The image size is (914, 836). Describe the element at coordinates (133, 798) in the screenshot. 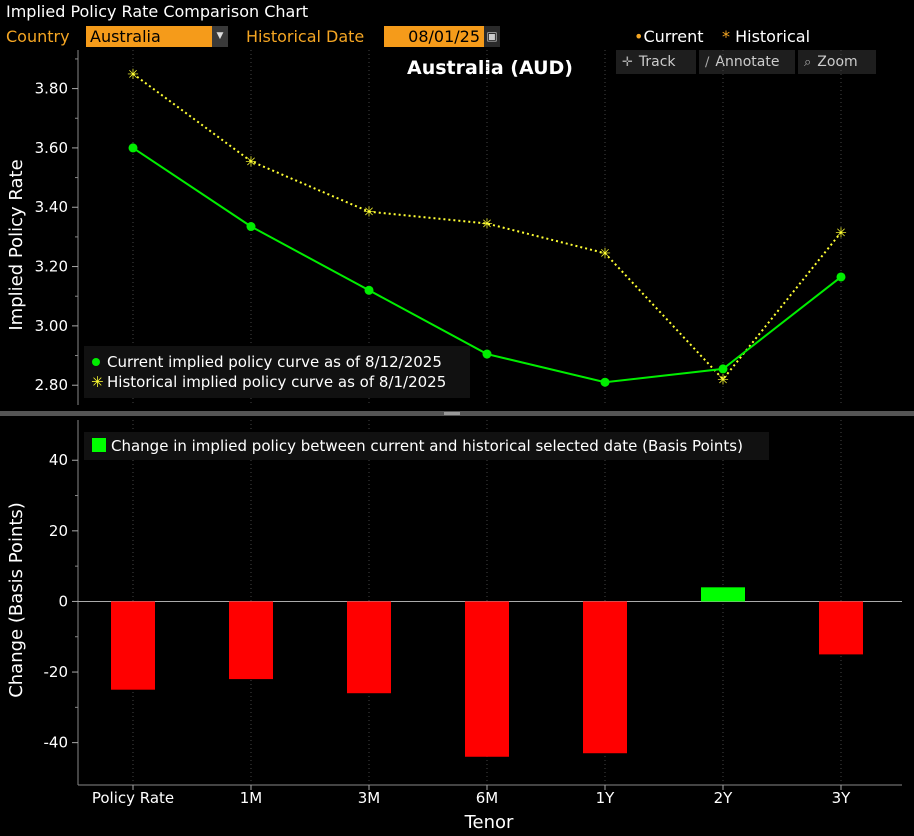

I see `x-tick-label: Policy Rate` at that location.